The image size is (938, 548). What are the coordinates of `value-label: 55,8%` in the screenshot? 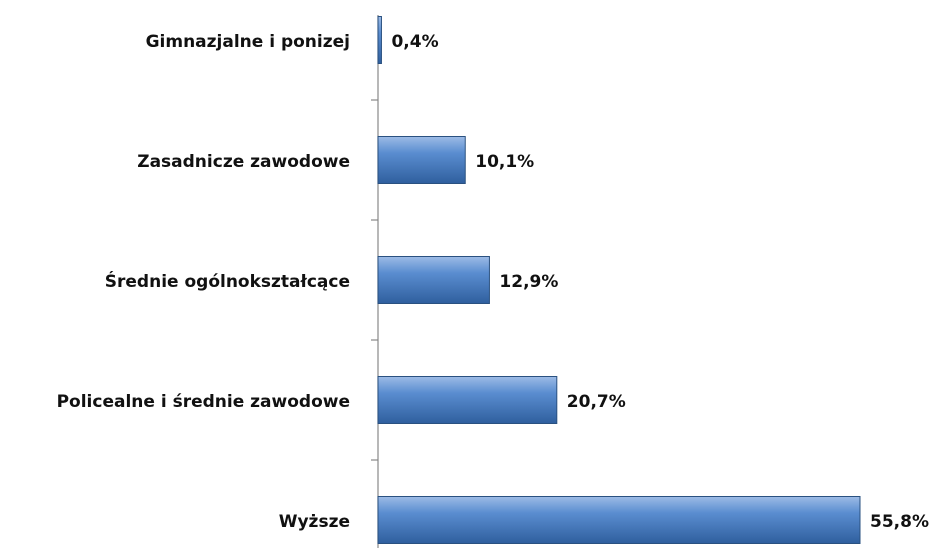 It's located at (899, 522).